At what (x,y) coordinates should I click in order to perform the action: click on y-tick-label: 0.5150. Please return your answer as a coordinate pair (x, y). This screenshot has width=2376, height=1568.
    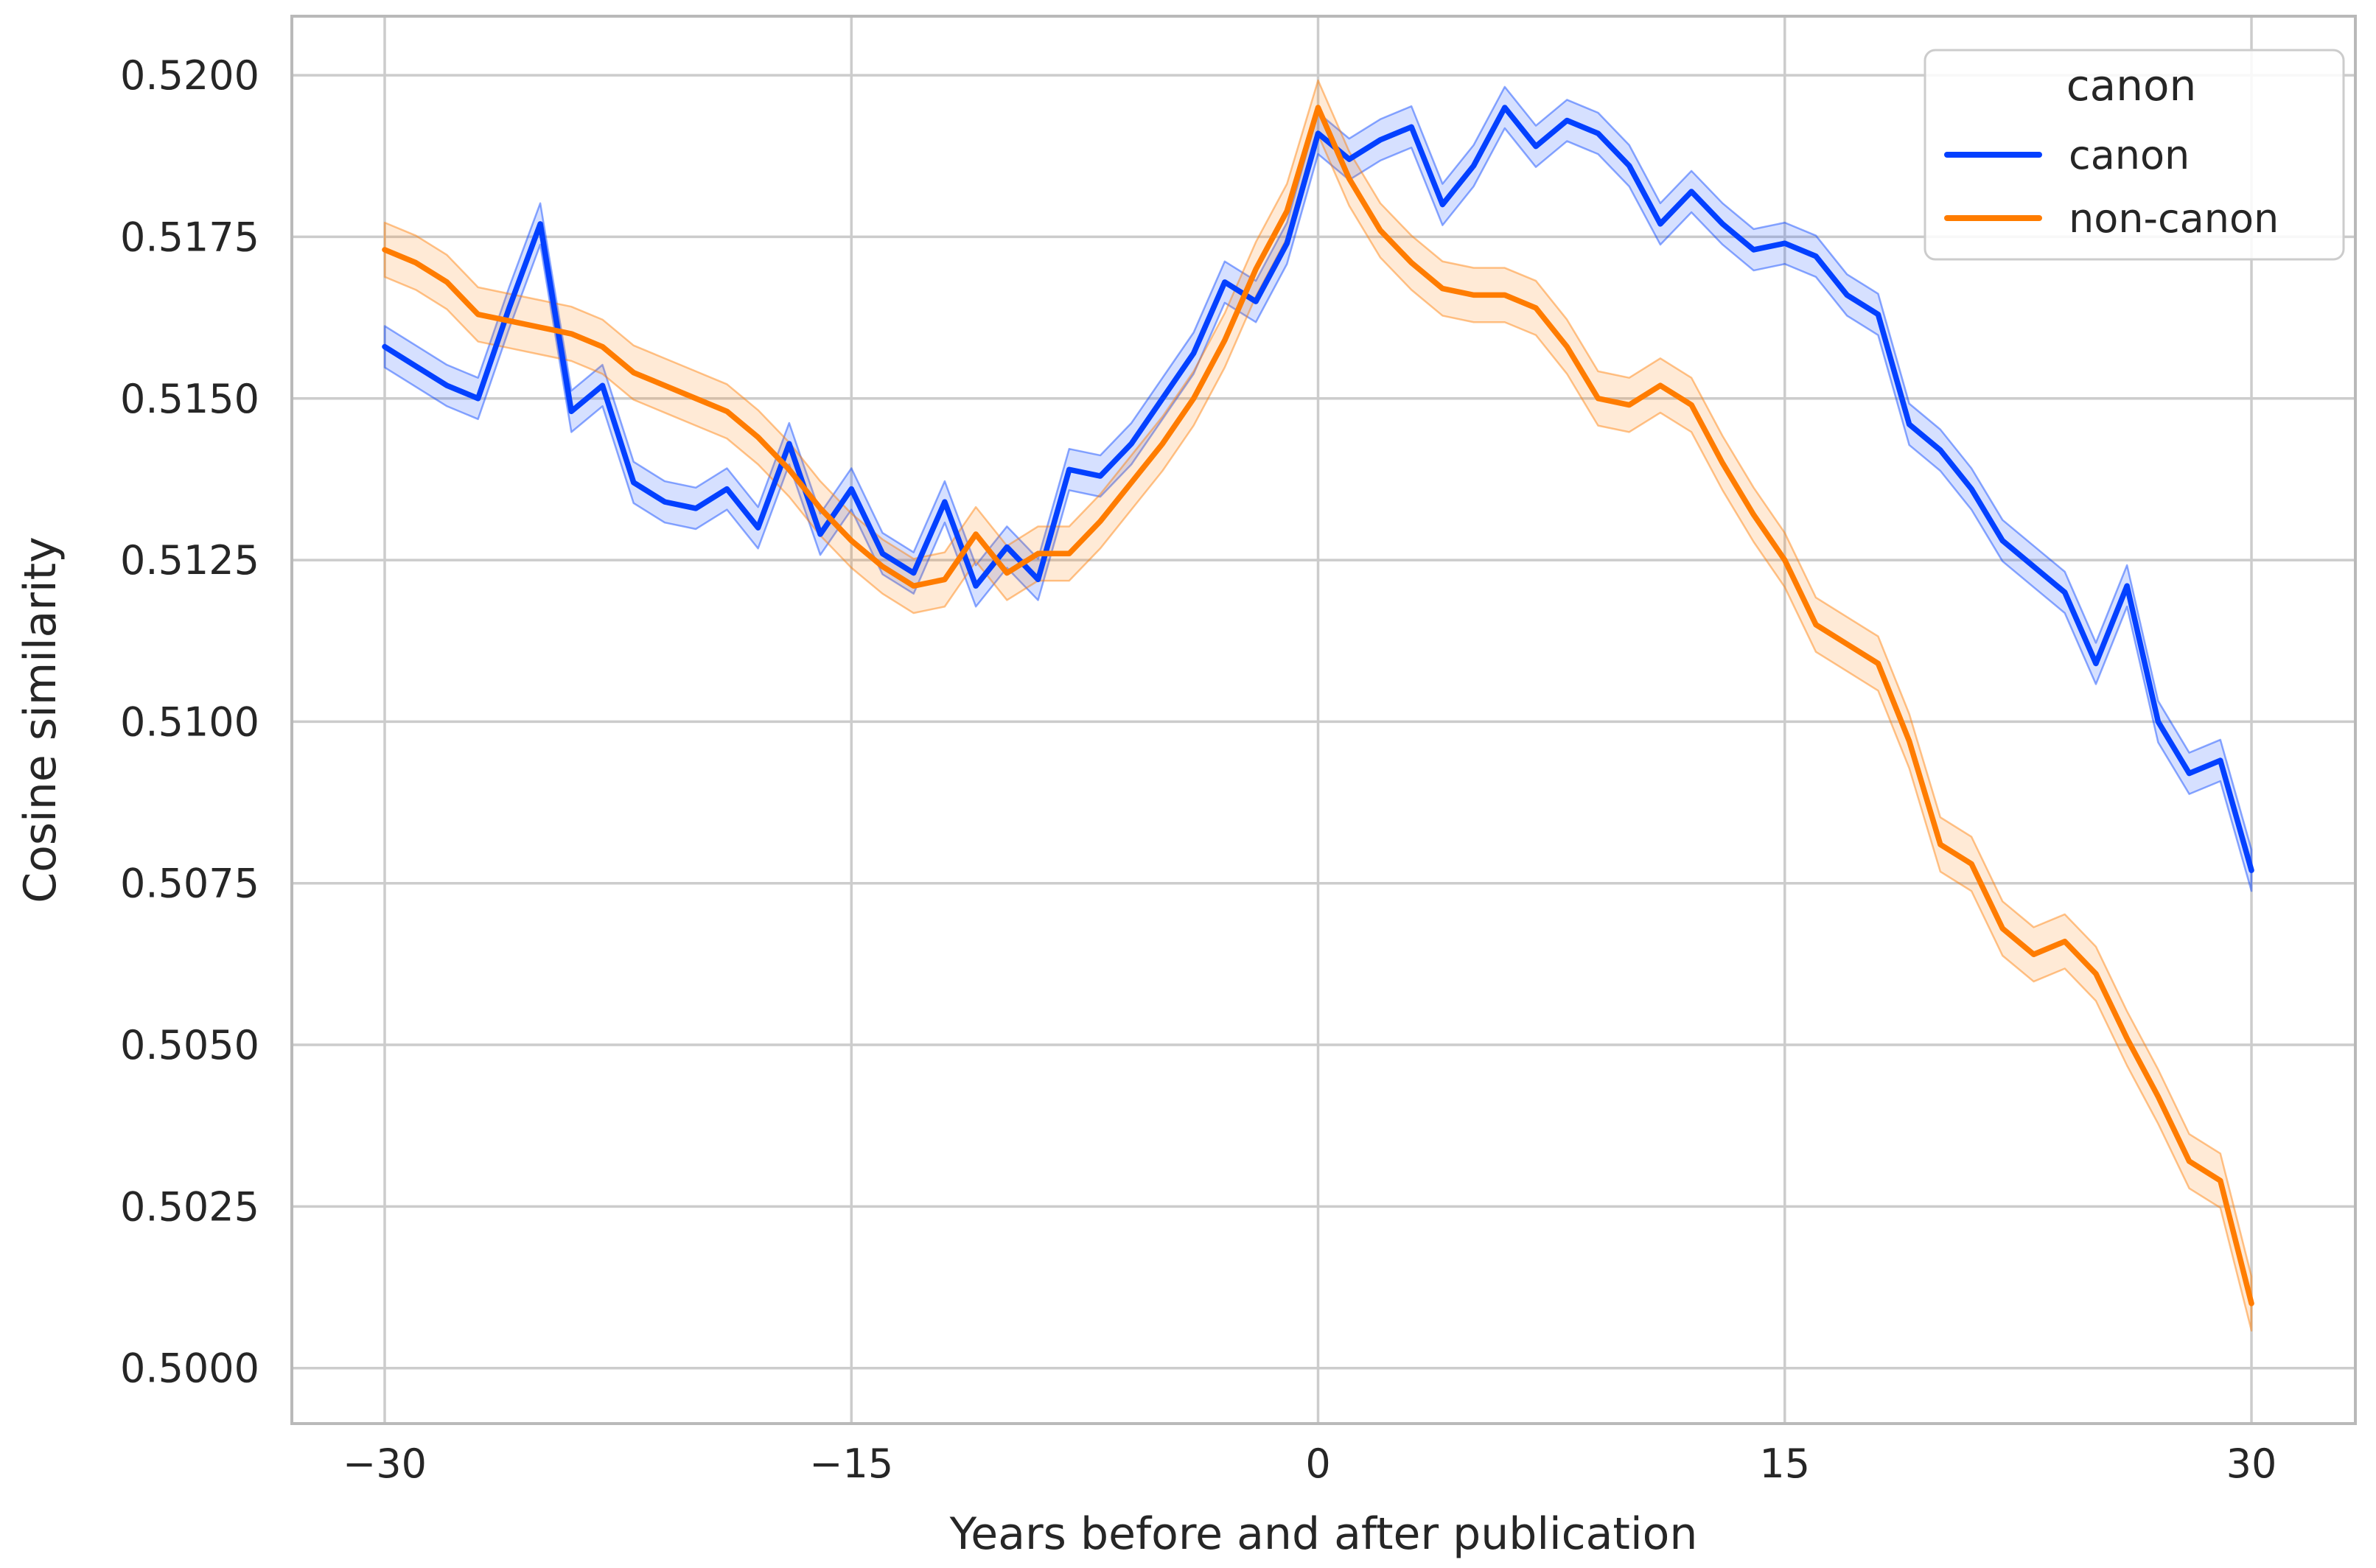
    Looking at the image, I should click on (189, 399).